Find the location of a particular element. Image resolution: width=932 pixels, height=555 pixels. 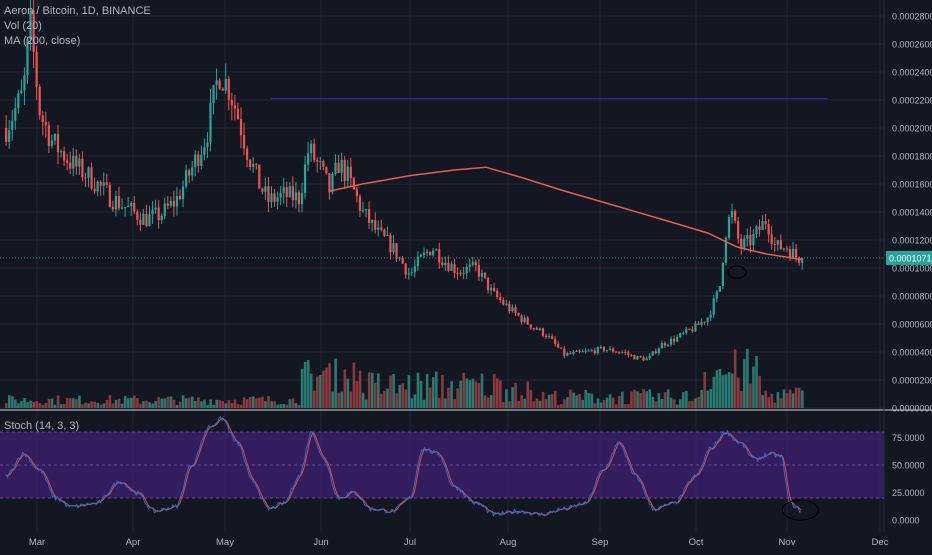

stoch-indicator-label: Stoch (14, 3, 3) is located at coordinates (42, 426).